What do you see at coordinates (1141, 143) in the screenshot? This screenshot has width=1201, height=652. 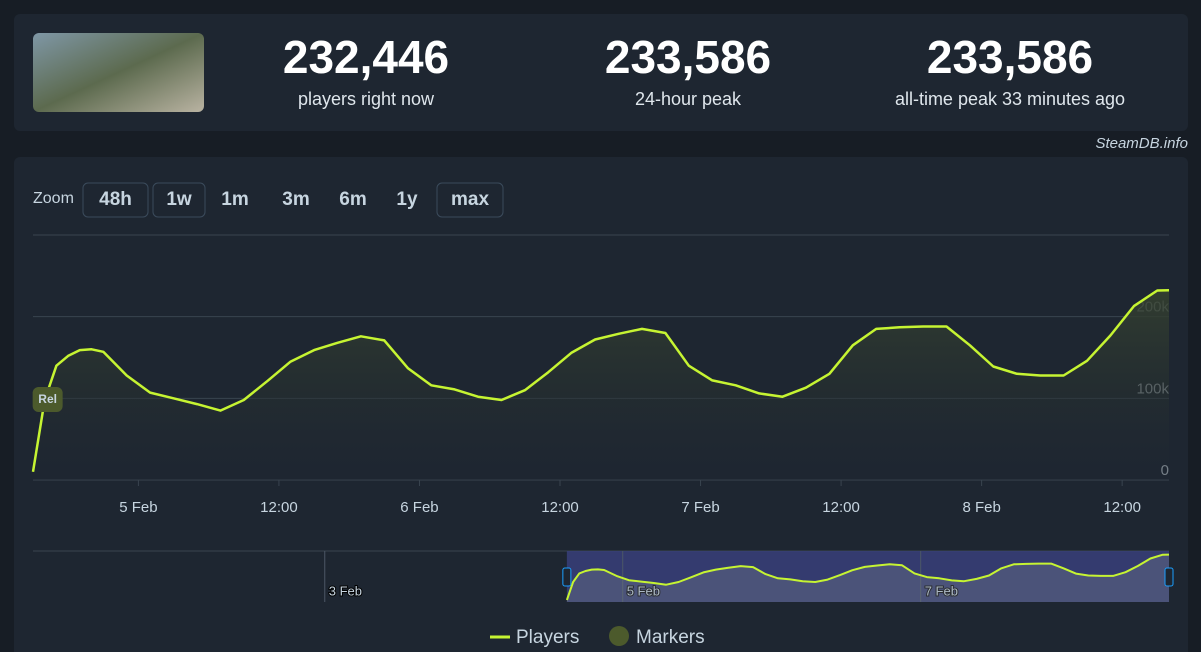 I see `source: SteamDB.info` at bounding box center [1141, 143].